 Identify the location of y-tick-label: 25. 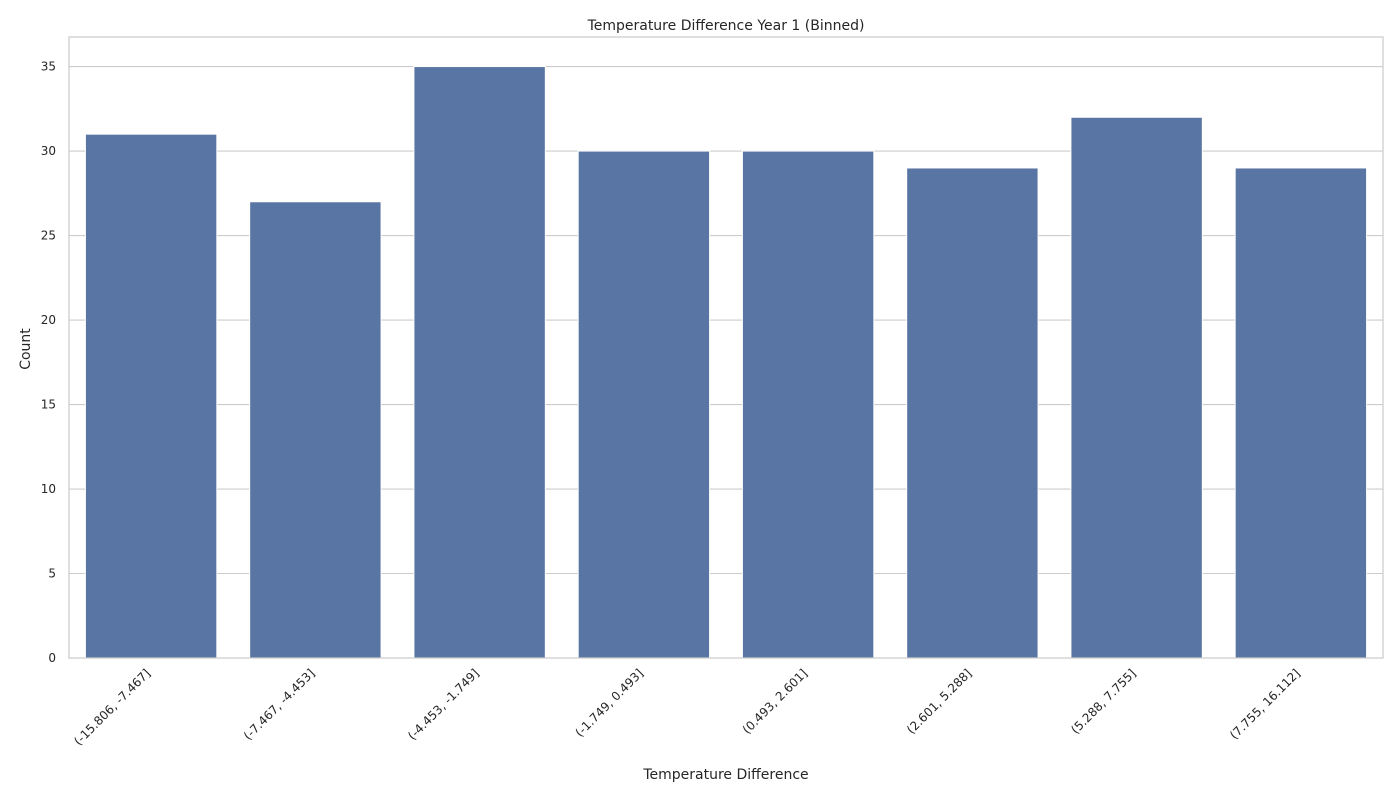
(48, 236).